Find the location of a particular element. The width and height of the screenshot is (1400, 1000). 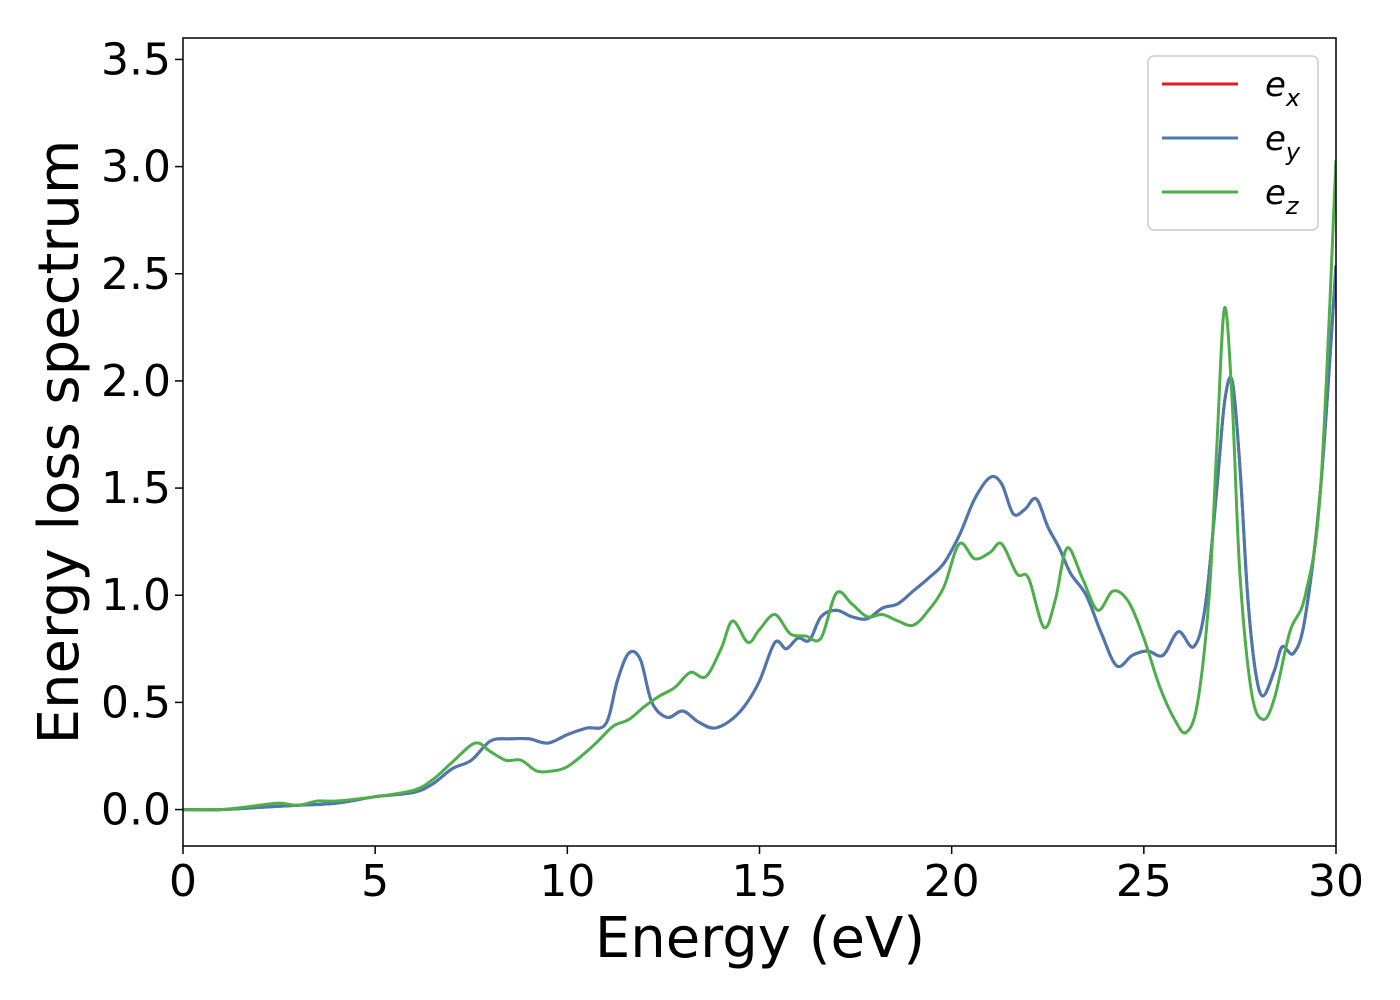

y-axis-title: Energy loss spectrum is located at coordinates (59, 442).